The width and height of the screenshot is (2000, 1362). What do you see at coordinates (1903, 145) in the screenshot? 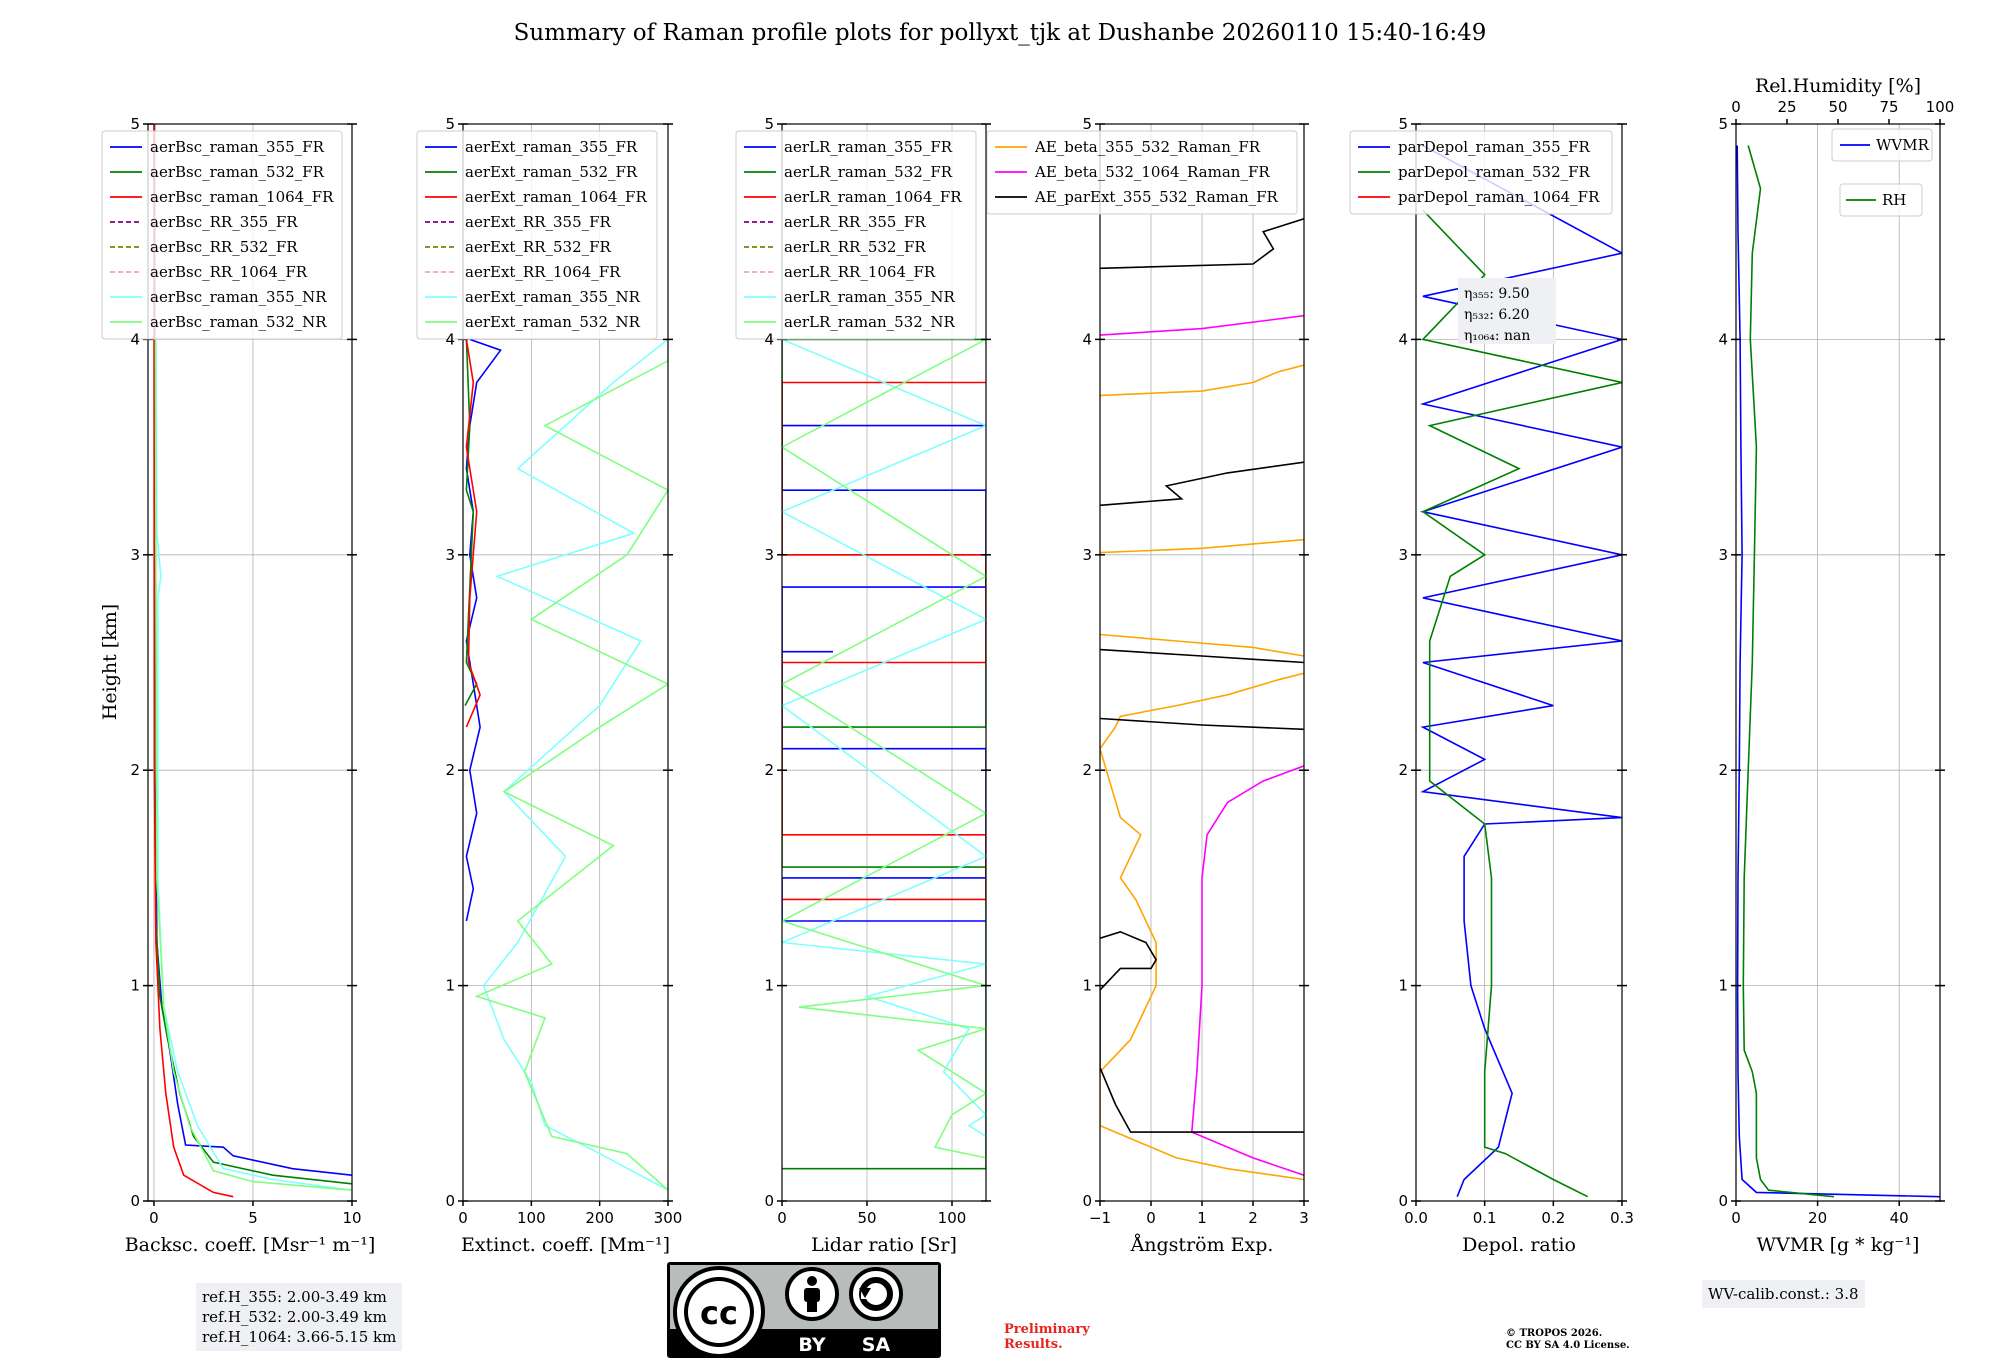
I see `legend-label: WVMR` at bounding box center [1903, 145].